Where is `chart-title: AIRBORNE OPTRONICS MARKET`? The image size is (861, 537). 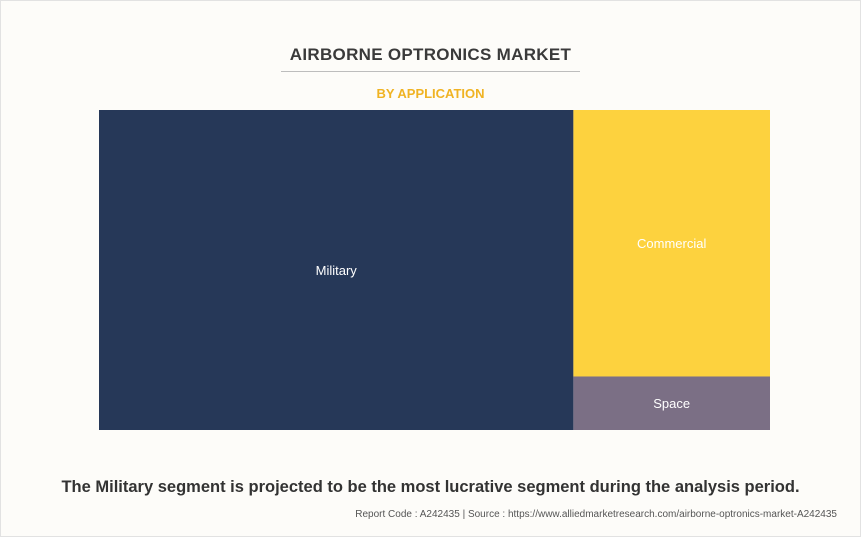 chart-title: AIRBORNE OPTRONICS MARKET is located at coordinates (430, 54).